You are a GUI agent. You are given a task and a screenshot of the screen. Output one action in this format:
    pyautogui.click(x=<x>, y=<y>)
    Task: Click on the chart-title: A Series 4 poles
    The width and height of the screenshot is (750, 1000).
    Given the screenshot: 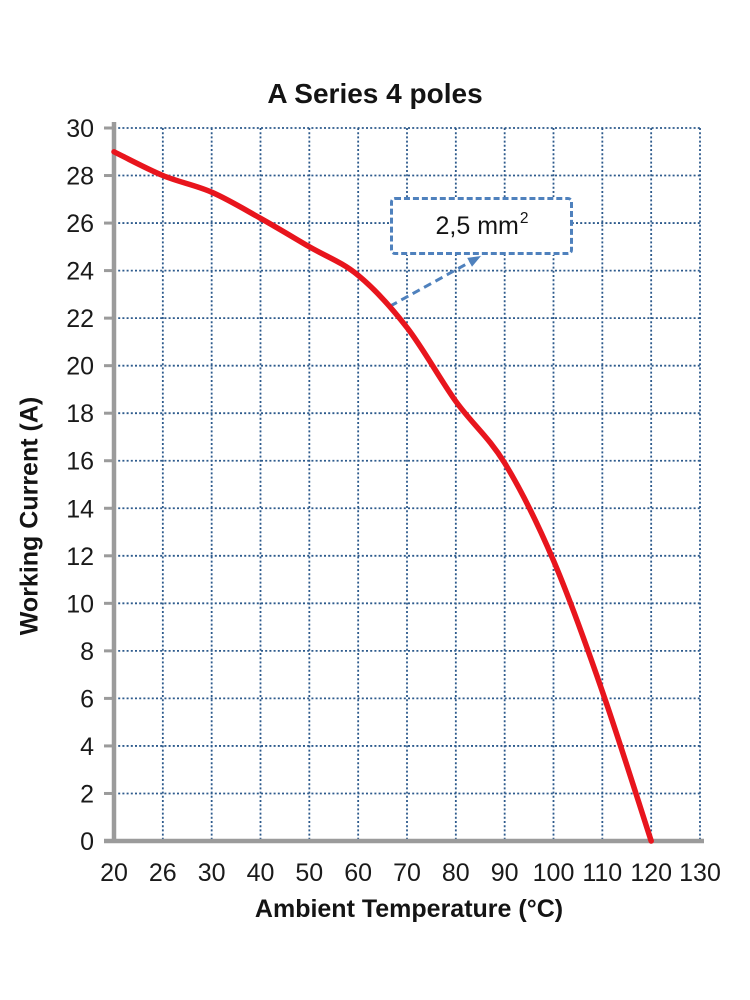 What is the action you would take?
    pyautogui.click(x=375, y=93)
    